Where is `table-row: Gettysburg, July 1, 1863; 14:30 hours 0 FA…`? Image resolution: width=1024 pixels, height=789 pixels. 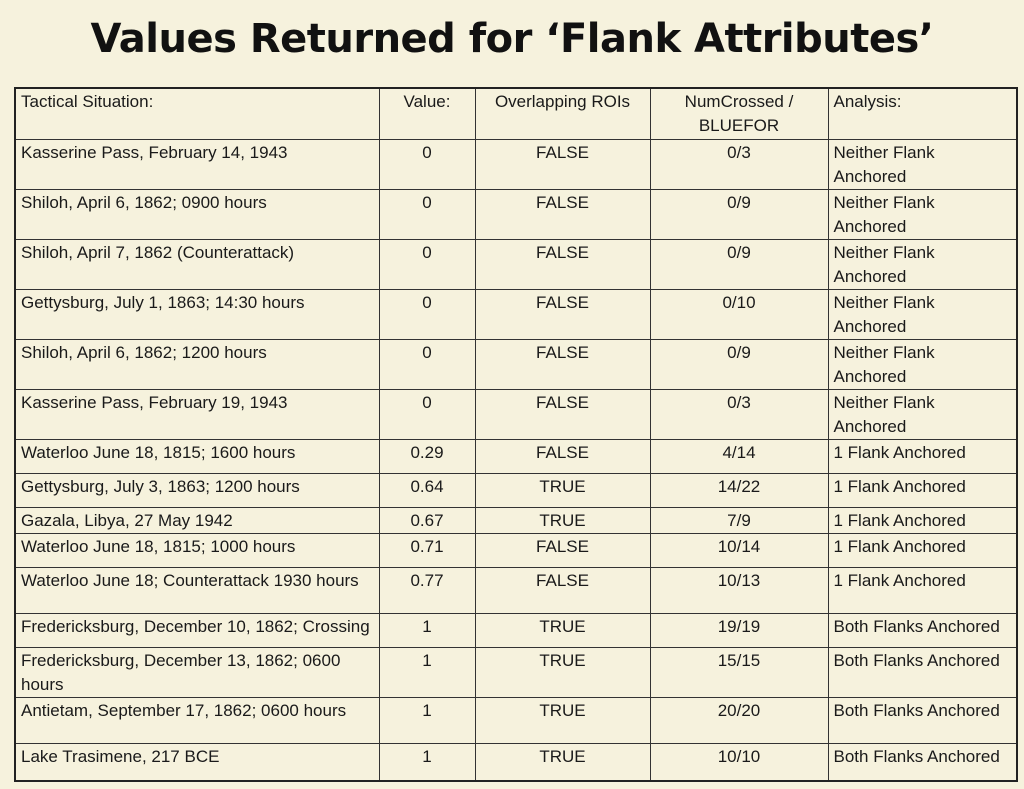 table-row: Gettysburg, July 1, 1863; 14:30 hours 0 FA… is located at coordinates (516, 314).